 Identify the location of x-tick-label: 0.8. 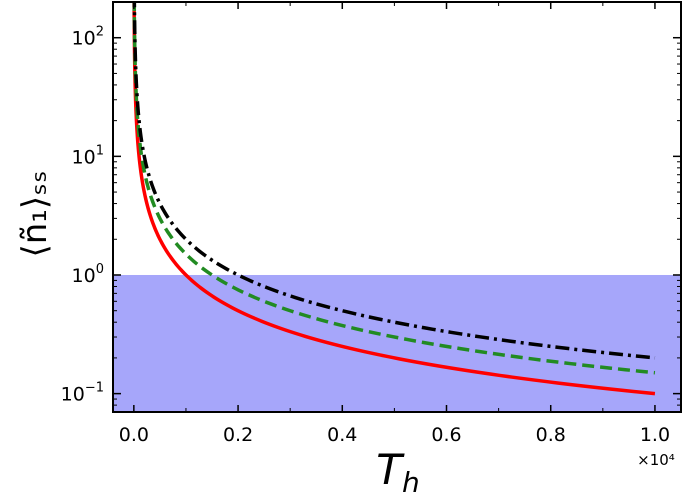
(551, 435).